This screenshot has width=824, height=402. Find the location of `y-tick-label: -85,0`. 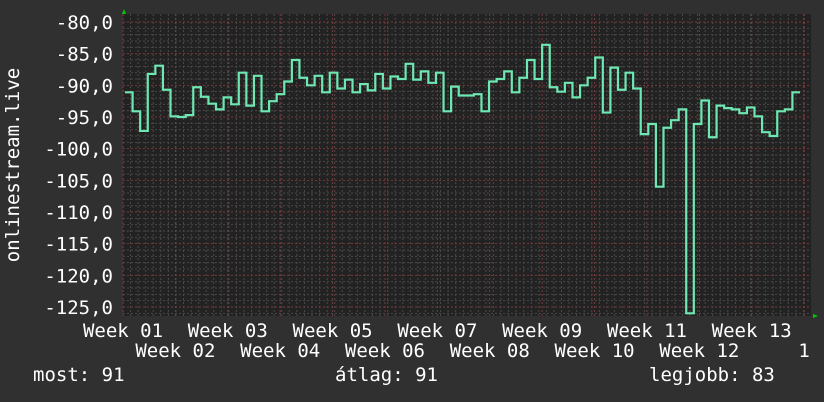

y-tick-label: -85,0 is located at coordinates (84, 55).